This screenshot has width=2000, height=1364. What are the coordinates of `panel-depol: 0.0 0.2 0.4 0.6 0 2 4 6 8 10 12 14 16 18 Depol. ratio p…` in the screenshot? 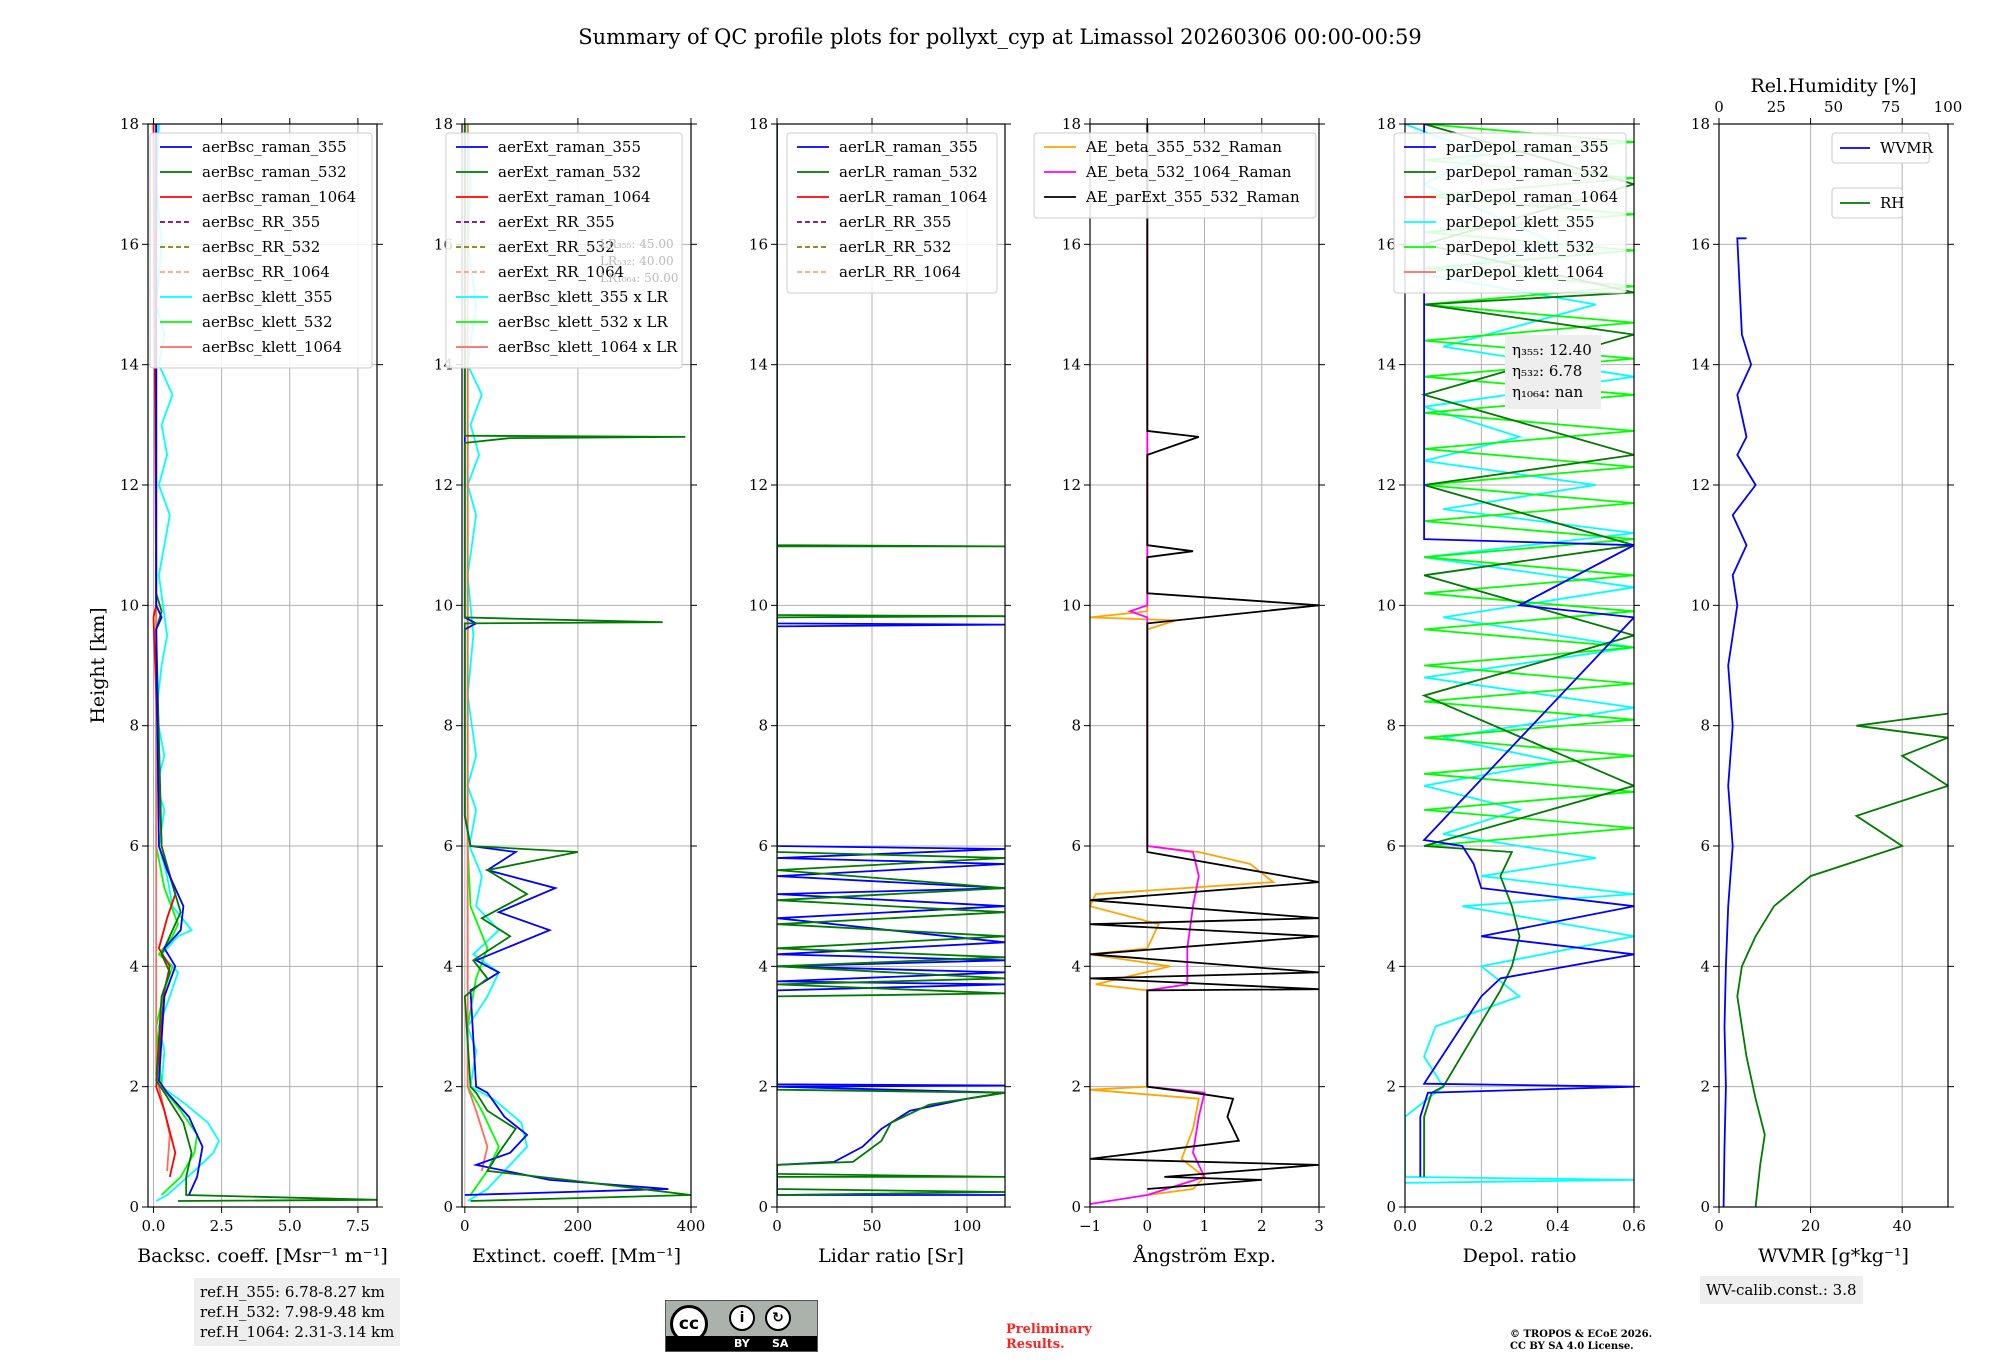 It's located at (1511, 691).